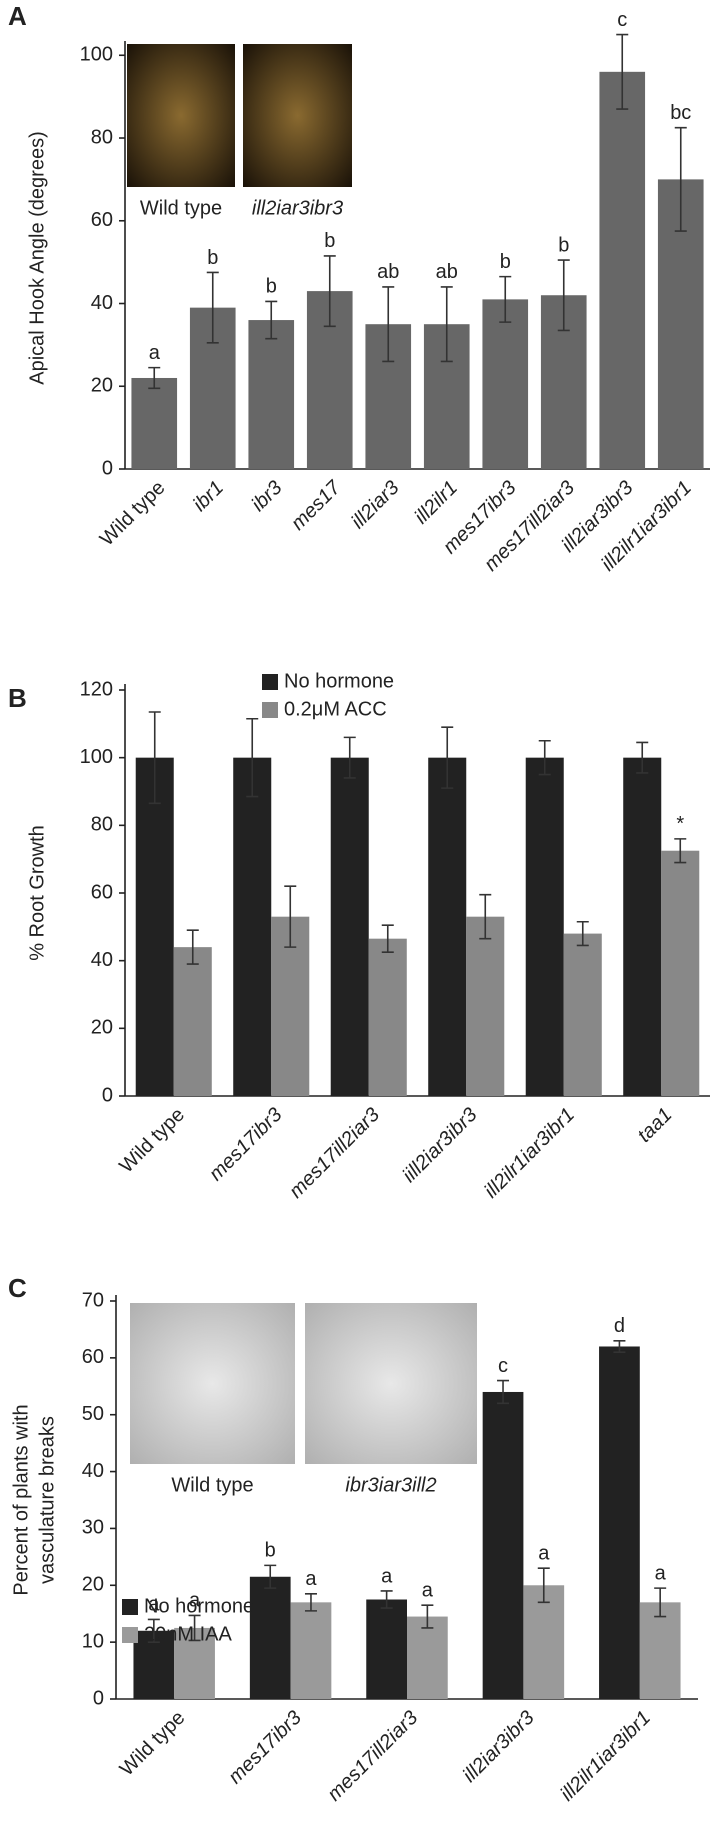  I want to click on legend-label: 0.2μM ACC, so click(335, 709).